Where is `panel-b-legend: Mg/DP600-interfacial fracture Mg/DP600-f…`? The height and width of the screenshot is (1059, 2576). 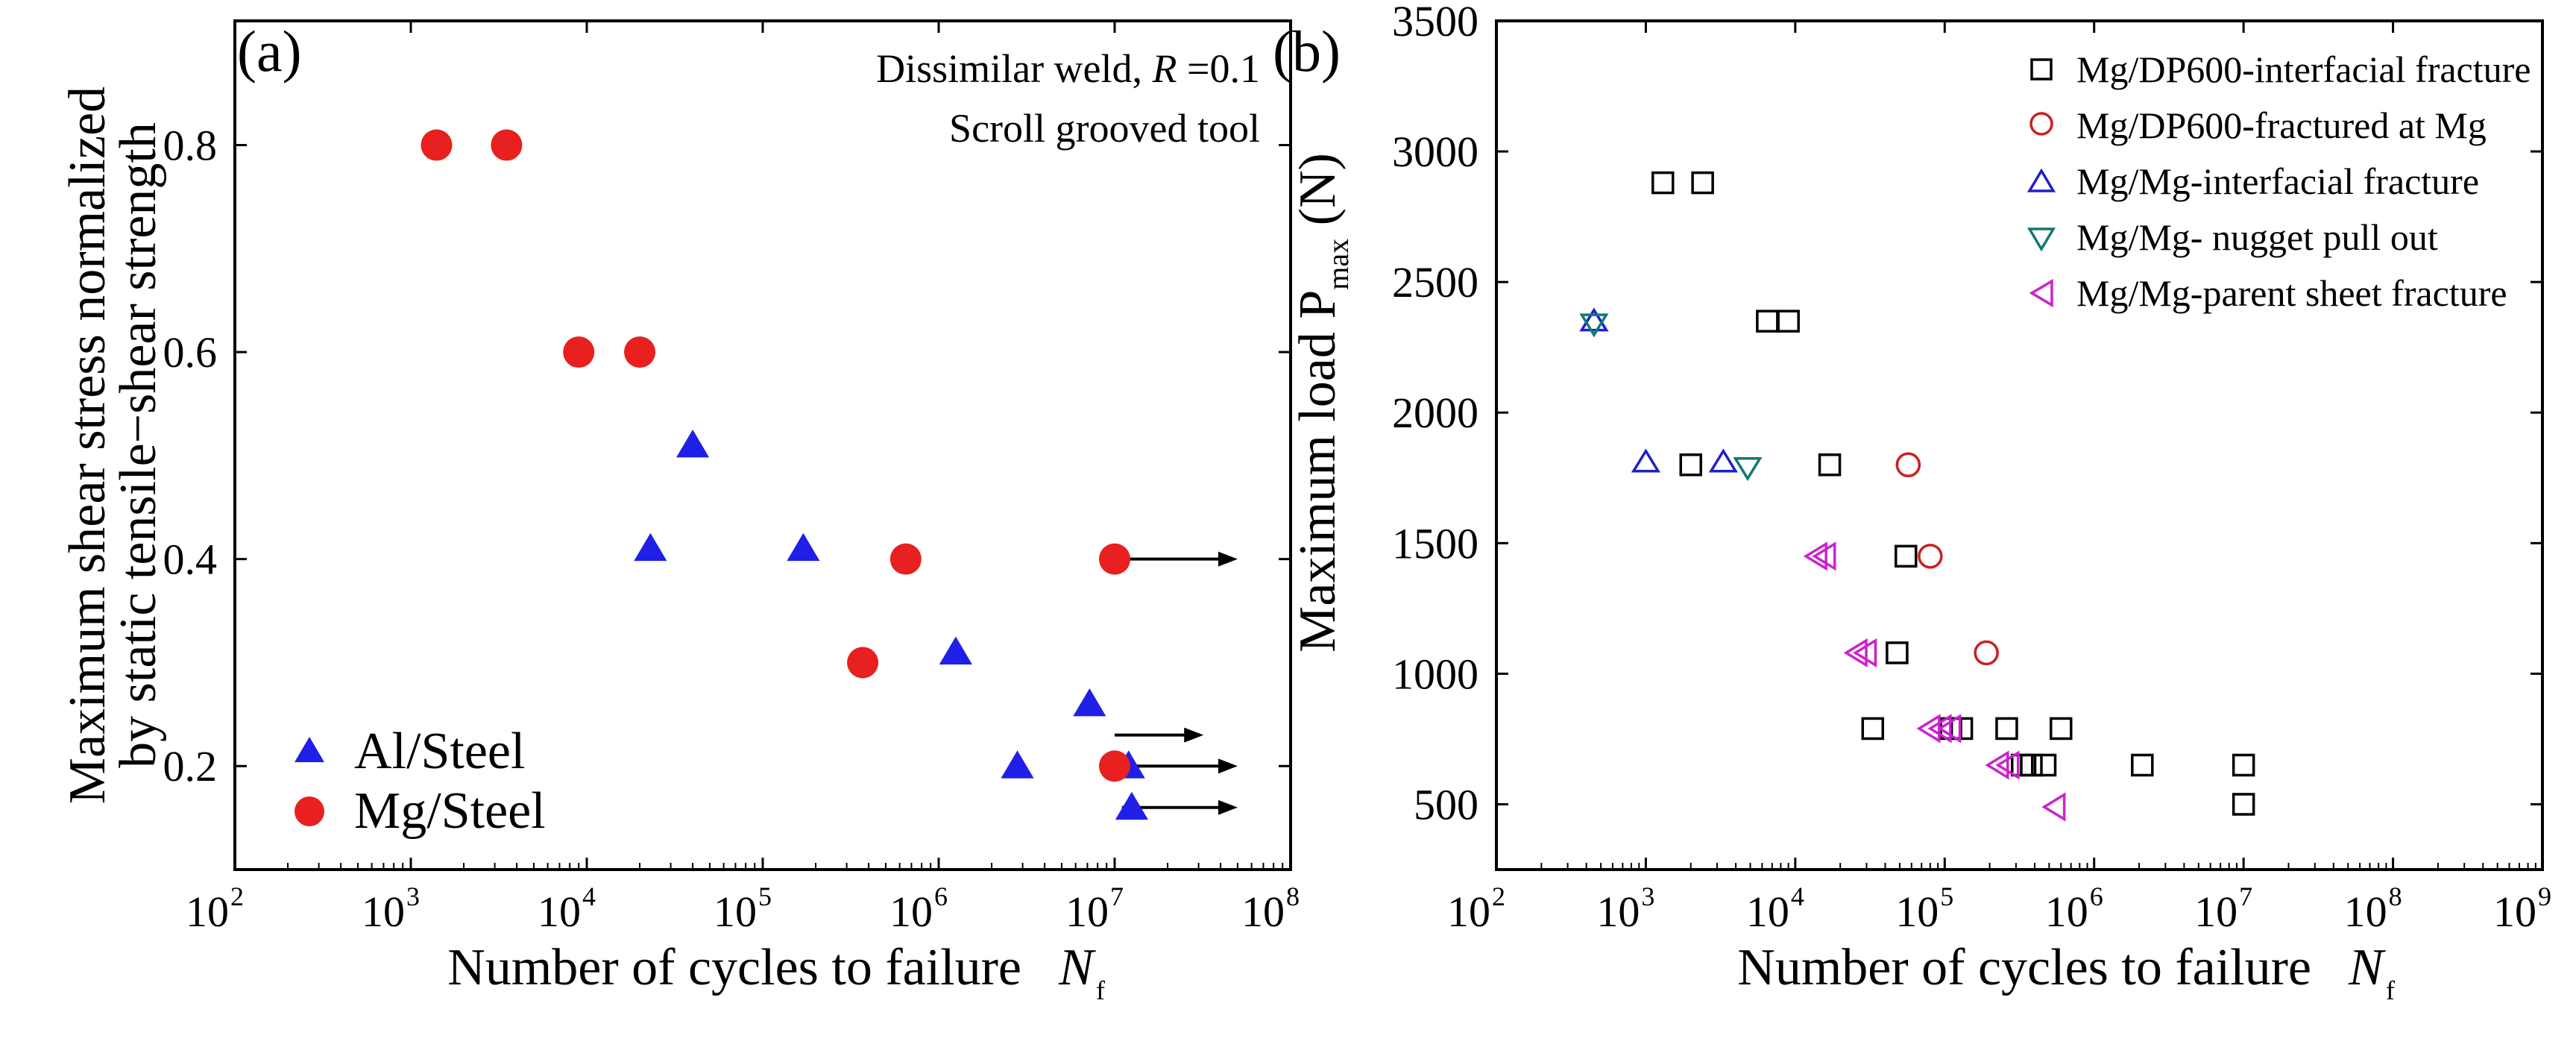 panel-b-legend: Mg/DP600-interfacial fracture Mg/DP600-f… is located at coordinates (2279, 181).